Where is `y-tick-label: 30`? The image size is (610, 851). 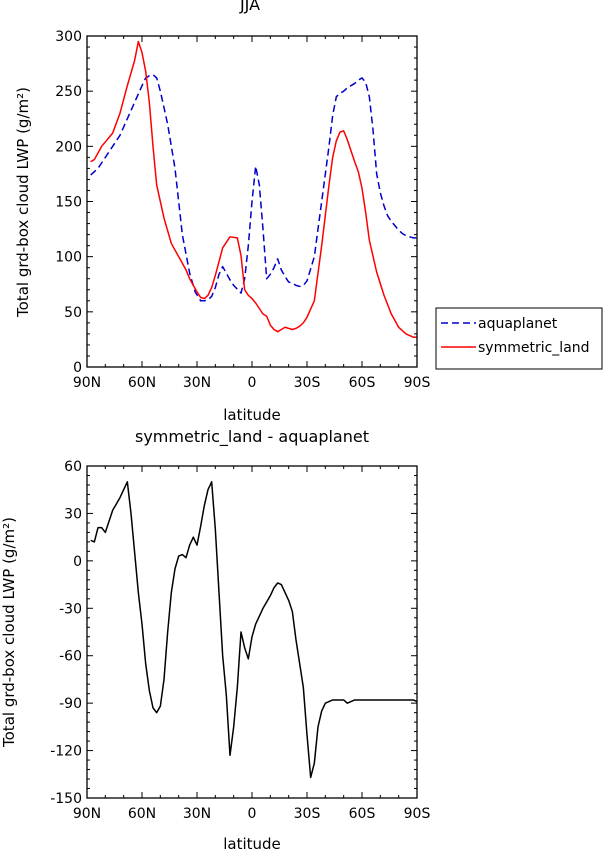
y-tick-label: 30 is located at coordinates (73, 514).